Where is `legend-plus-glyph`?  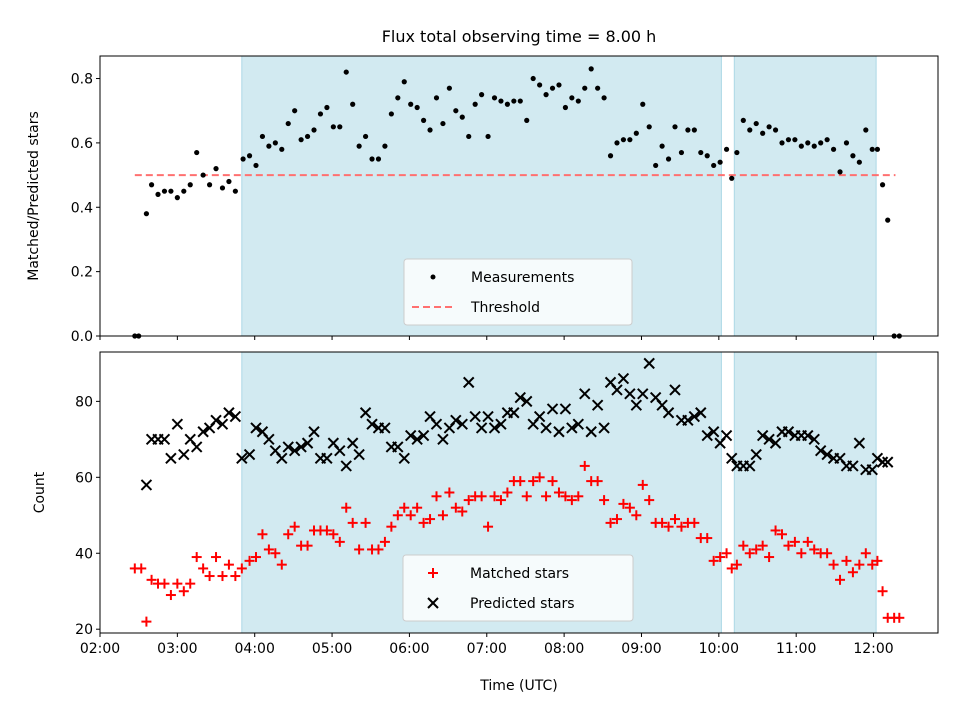
legend-plus-glyph is located at coordinates (433, 573).